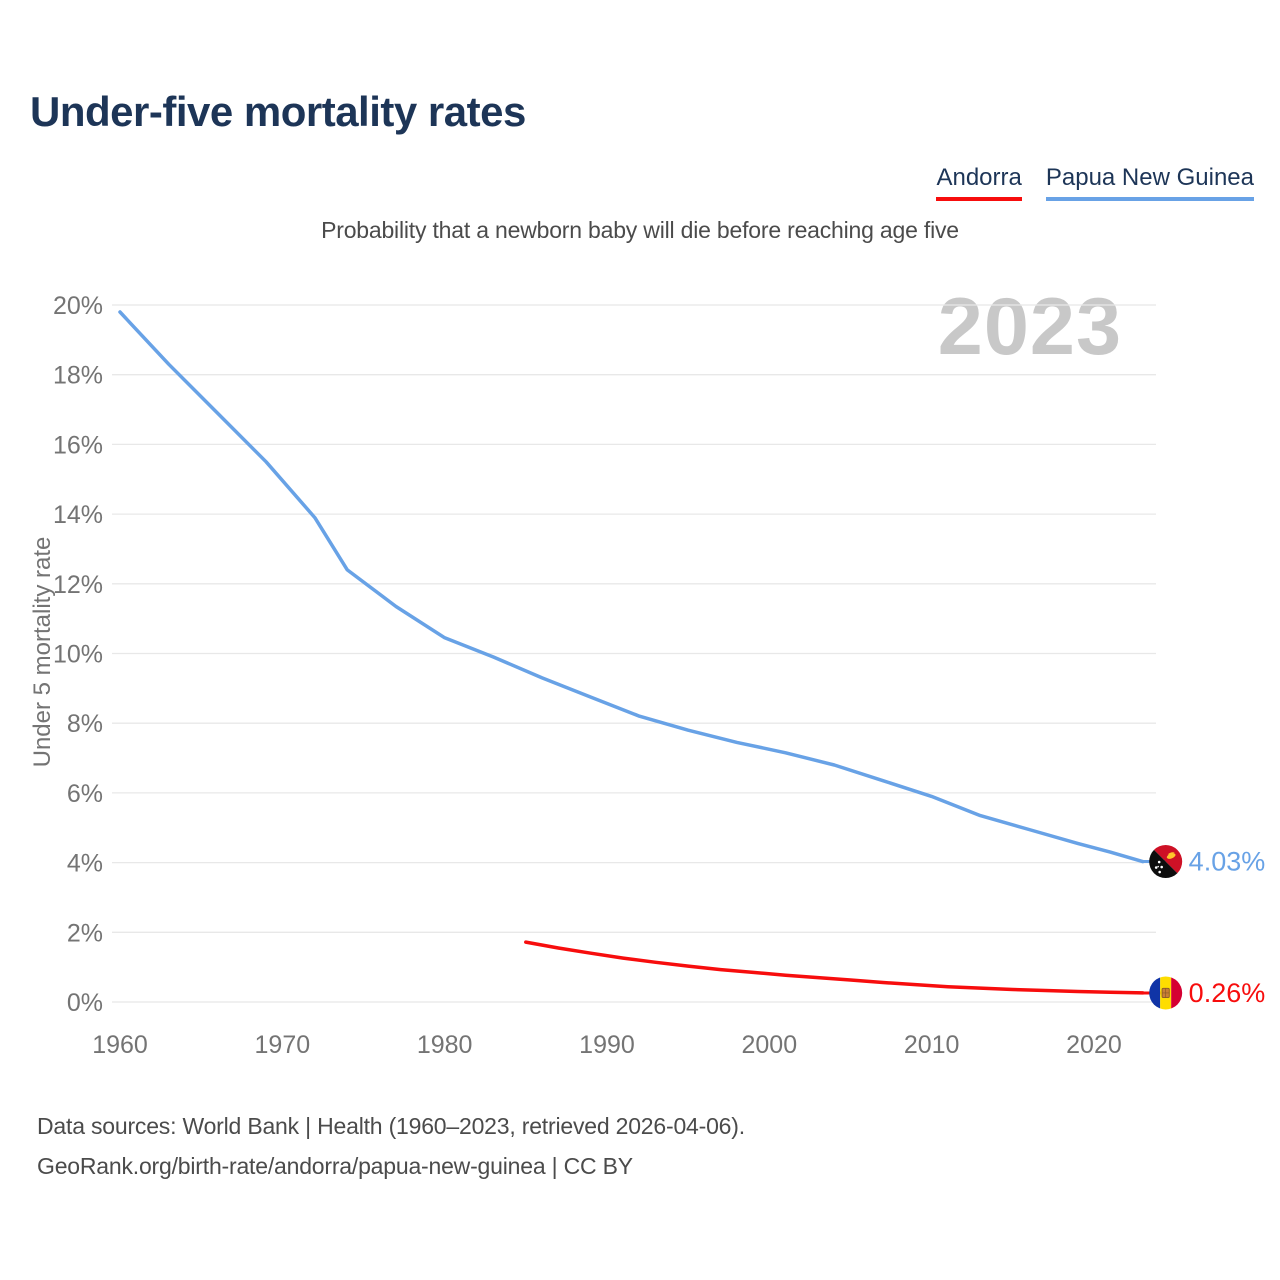  What do you see at coordinates (834, 967) in the screenshot?
I see `andorra-line` at bounding box center [834, 967].